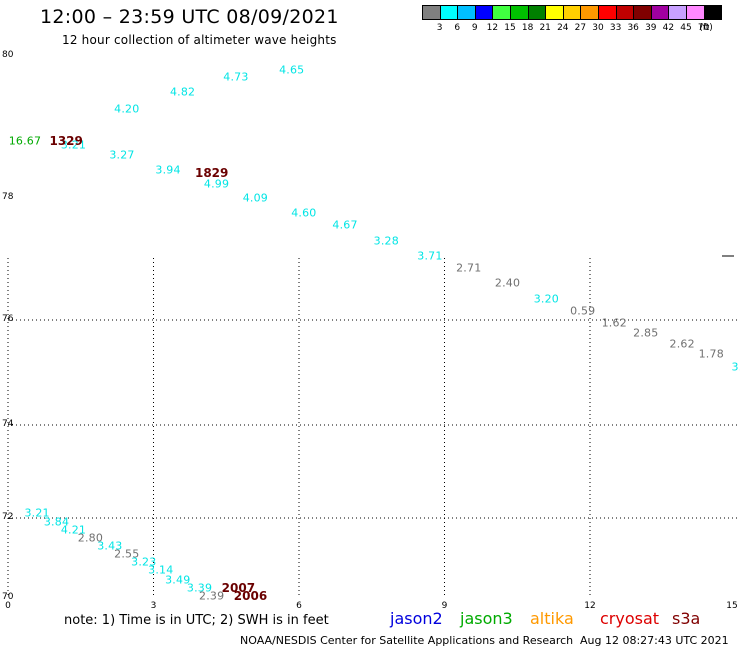 This screenshot has width=740, height=650. Describe the element at coordinates (216, 184) in the screenshot. I see `wave-height-reading: 4.99` at that location.